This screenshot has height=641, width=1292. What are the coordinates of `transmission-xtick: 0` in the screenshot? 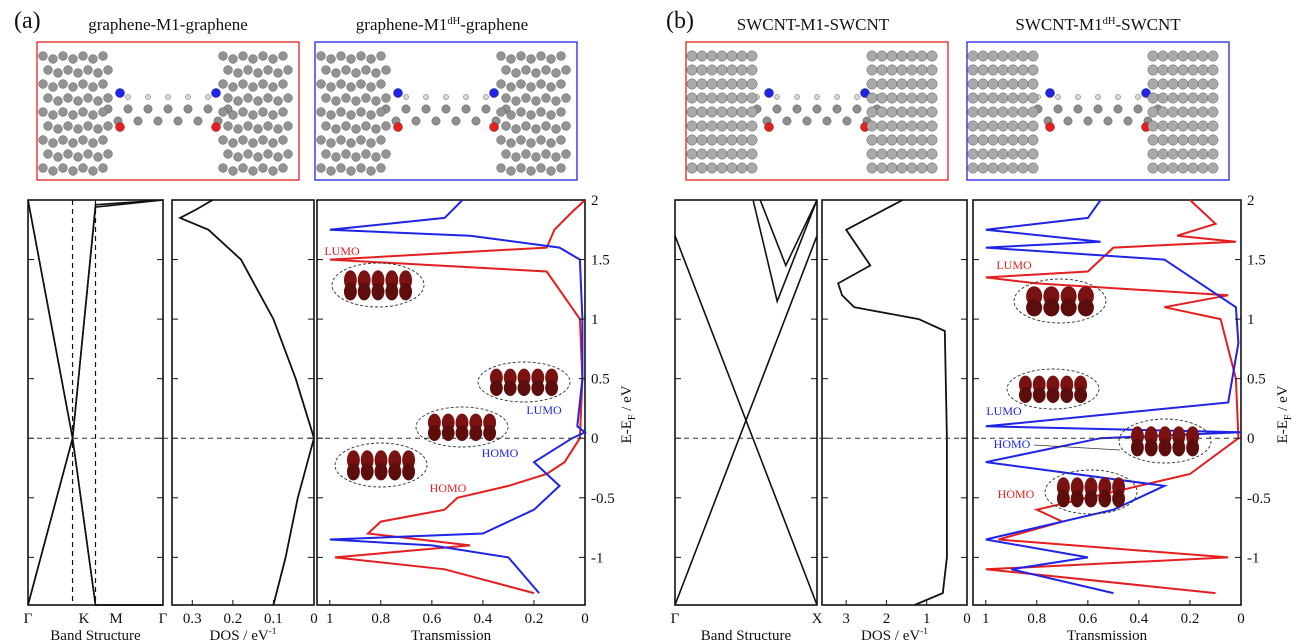 It's located at (1241, 619).